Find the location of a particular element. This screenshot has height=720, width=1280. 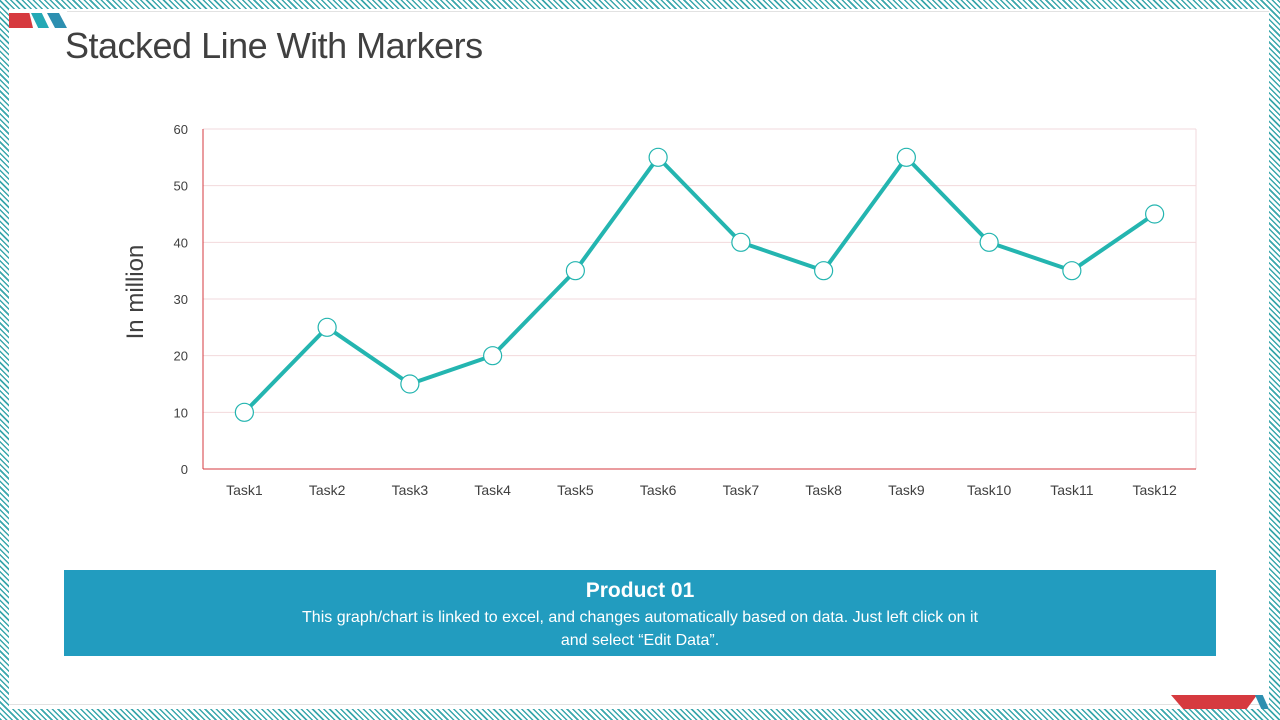

x-tick-label: Task5 is located at coordinates (575, 490).